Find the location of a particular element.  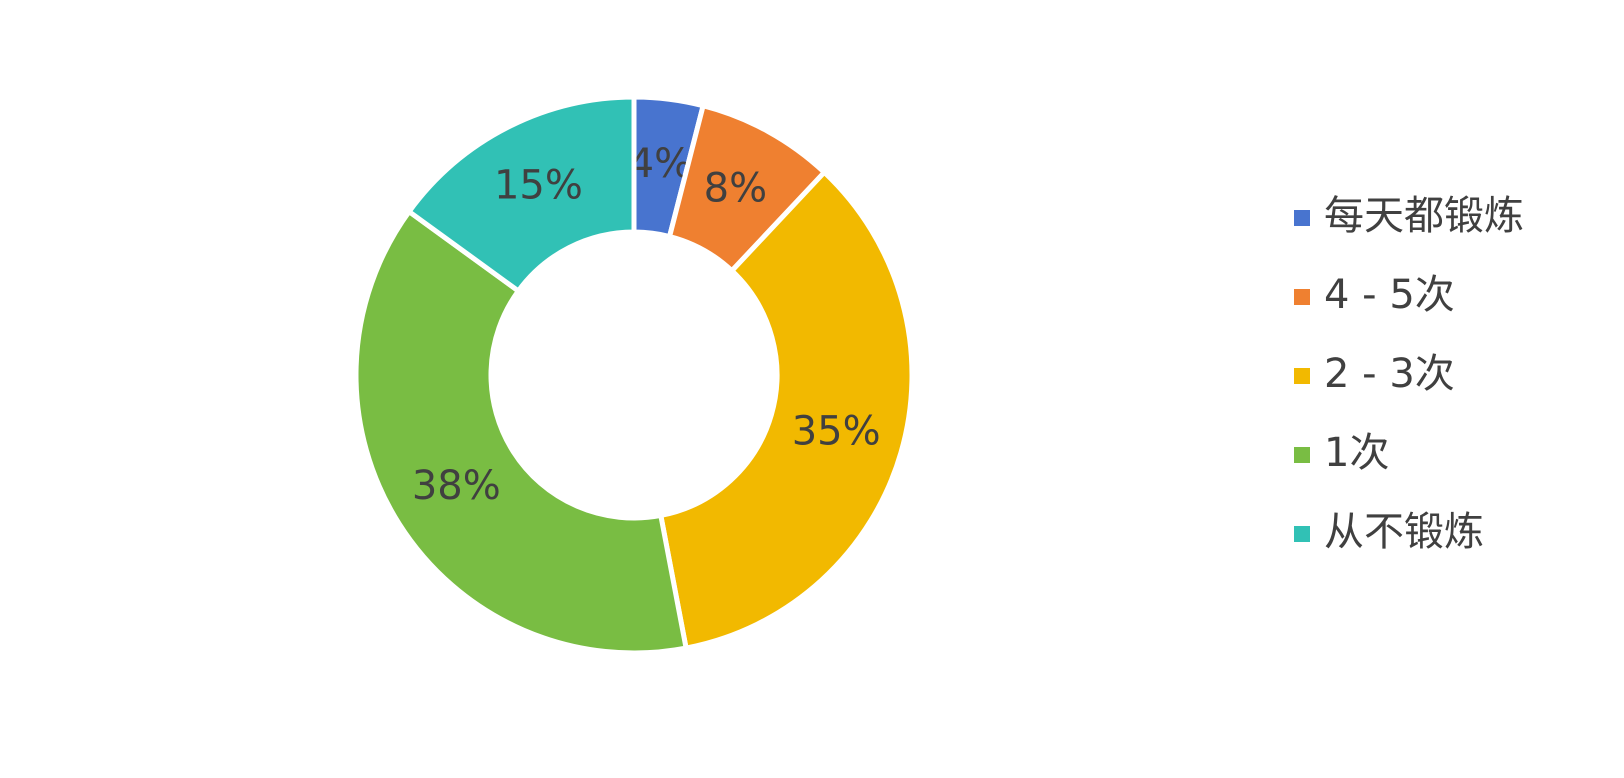

legend-label: 4 - 5次 is located at coordinates (1389, 295).